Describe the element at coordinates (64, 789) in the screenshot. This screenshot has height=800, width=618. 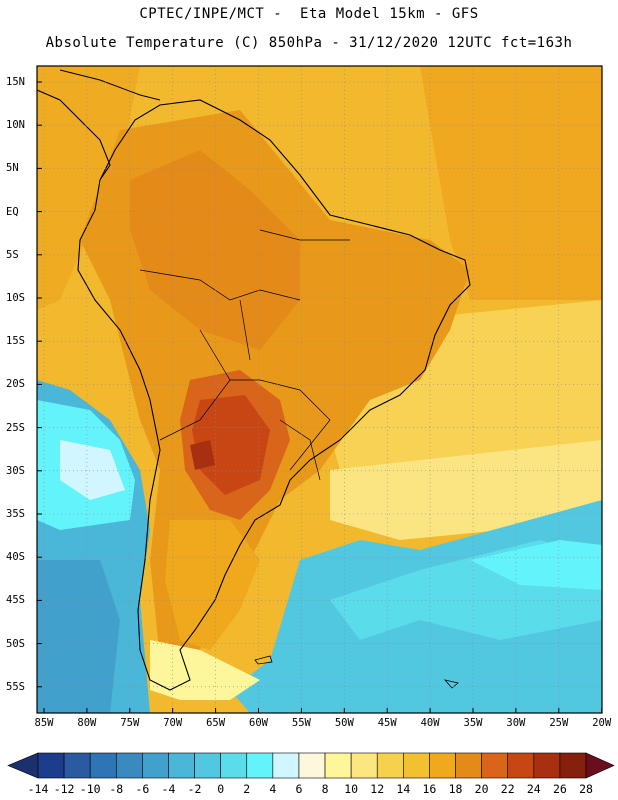
I see `colorbar-label: -12` at that location.